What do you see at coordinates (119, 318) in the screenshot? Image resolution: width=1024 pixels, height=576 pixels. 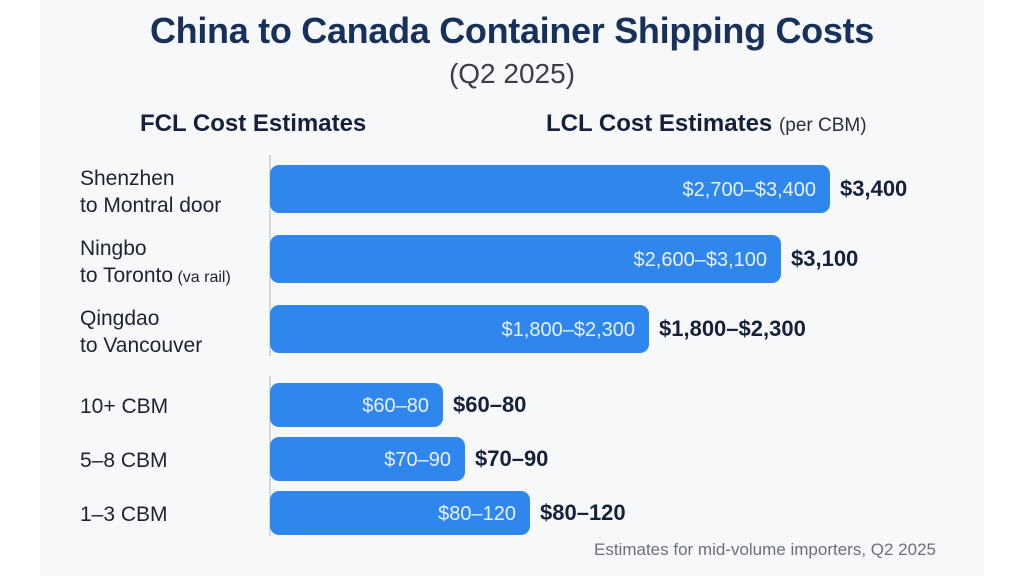 I see `category-label: Qingdao` at bounding box center [119, 318].